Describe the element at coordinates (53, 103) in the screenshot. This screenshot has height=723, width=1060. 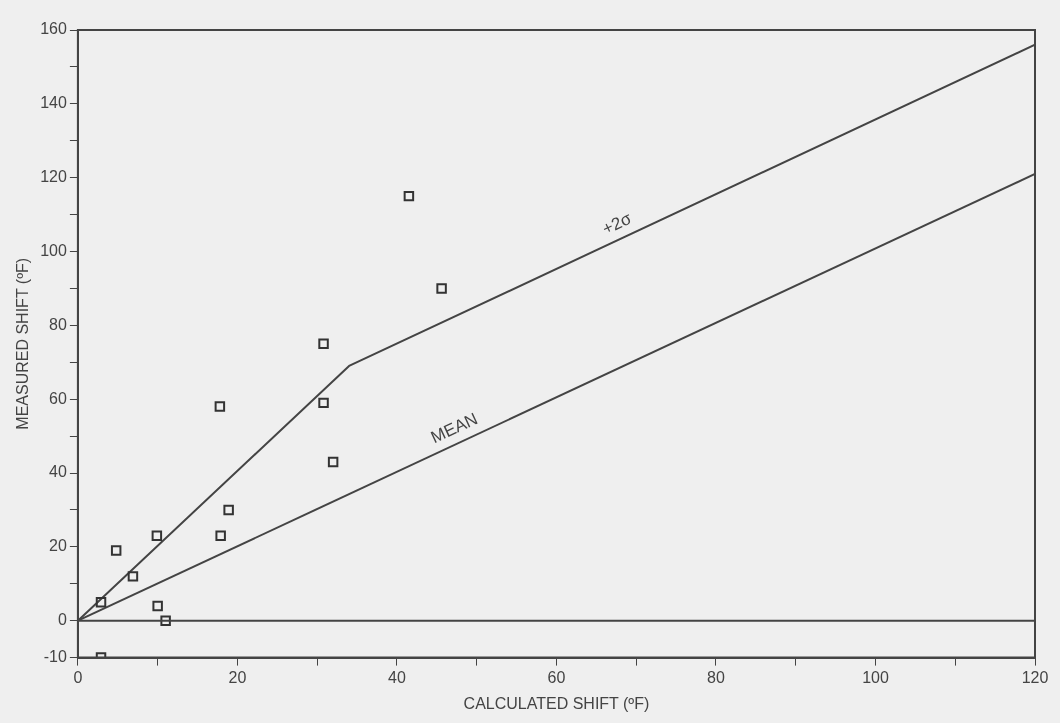
I see `y-tick-label: 140` at that location.